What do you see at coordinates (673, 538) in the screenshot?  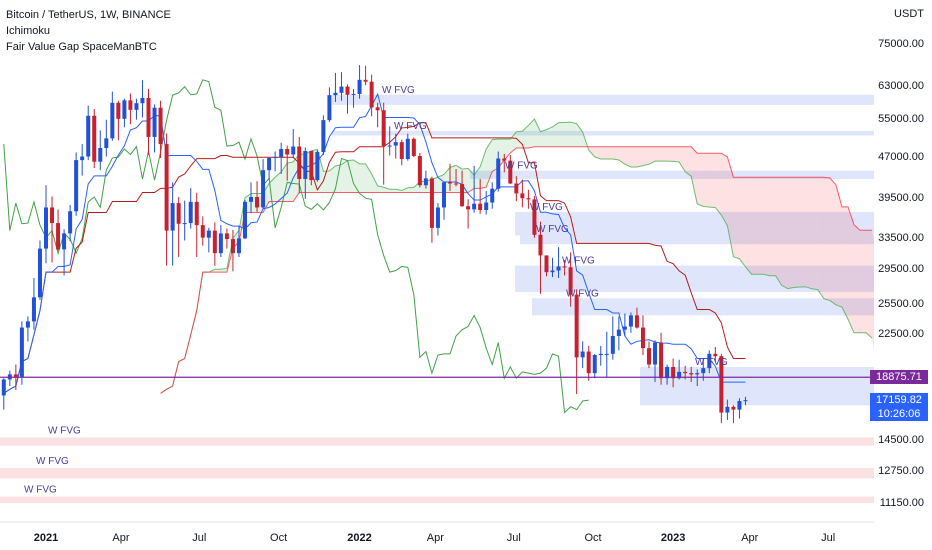 I see `x-tick-label: 2023` at bounding box center [673, 538].